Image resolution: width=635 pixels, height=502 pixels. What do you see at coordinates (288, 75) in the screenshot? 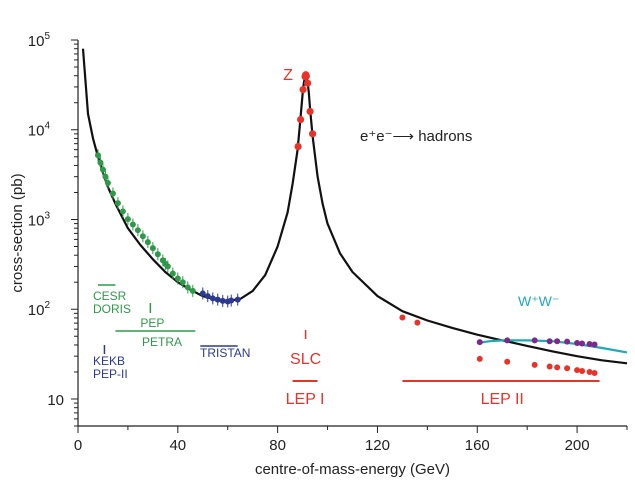
I see `z-peak-label: Z` at bounding box center [288, 75].